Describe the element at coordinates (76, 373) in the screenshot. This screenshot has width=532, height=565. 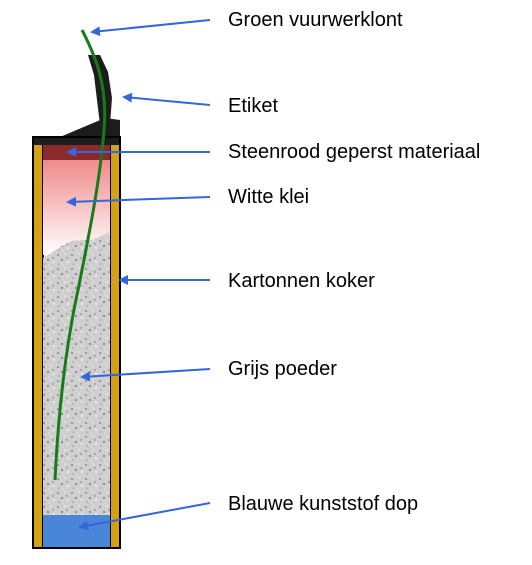
I see `gray-powder-layer` at that location.